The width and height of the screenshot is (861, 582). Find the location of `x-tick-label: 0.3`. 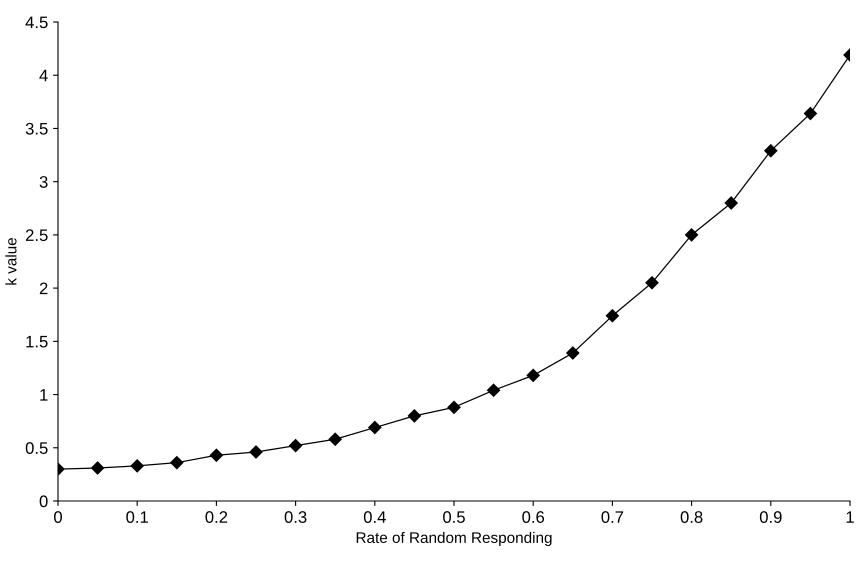

x-tick-label: 0.3 is located at coordinates (295, 517).